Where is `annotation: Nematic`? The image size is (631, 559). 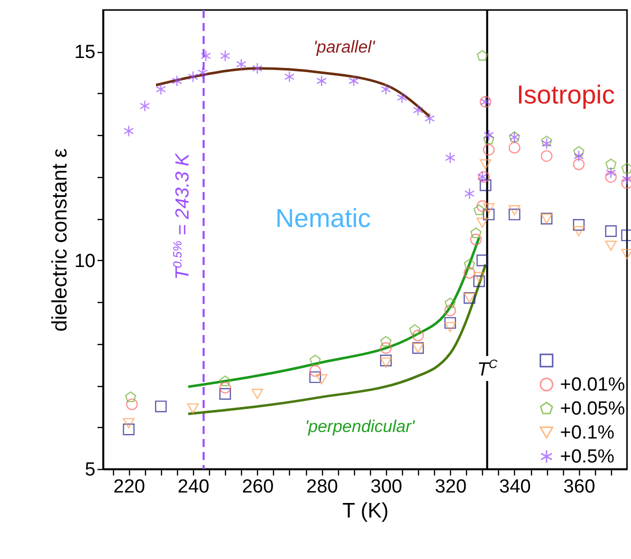 annotation: Nematic is located at coordinates (323, 217).